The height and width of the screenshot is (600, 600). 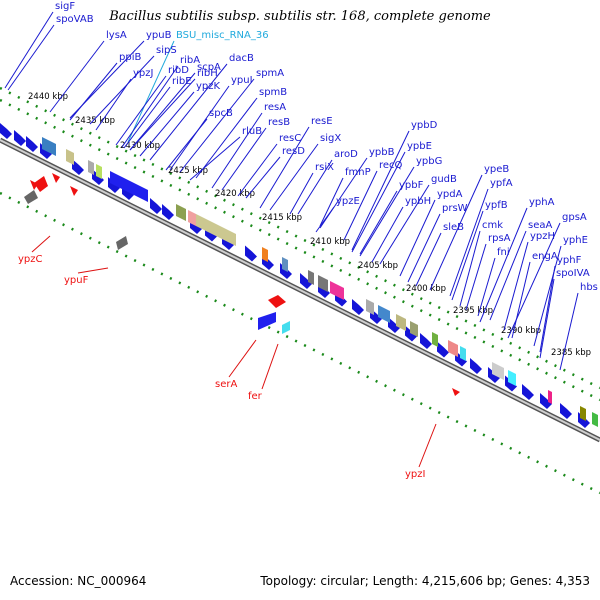 I want to click on gene-label: sigX, so click(x=330, y=138).